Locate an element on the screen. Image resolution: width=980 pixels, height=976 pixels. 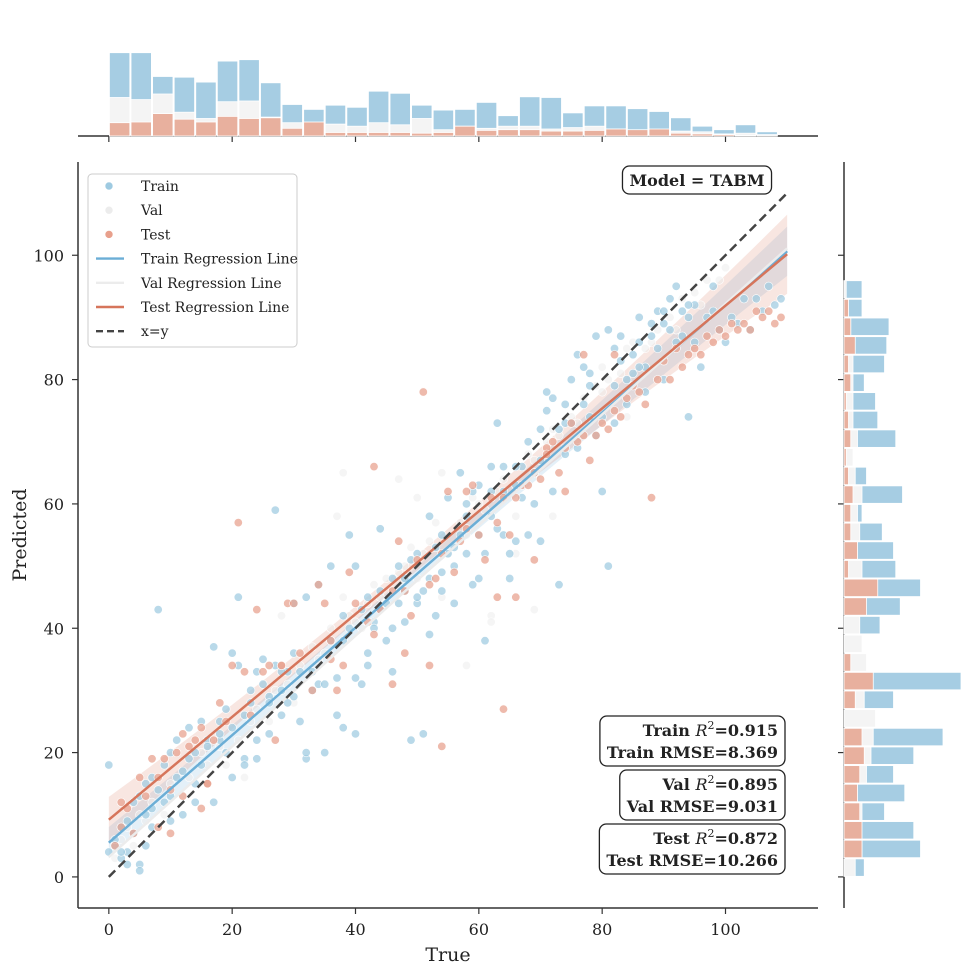
legend-label: Train Regression Line is located at coordinates (219, 260).